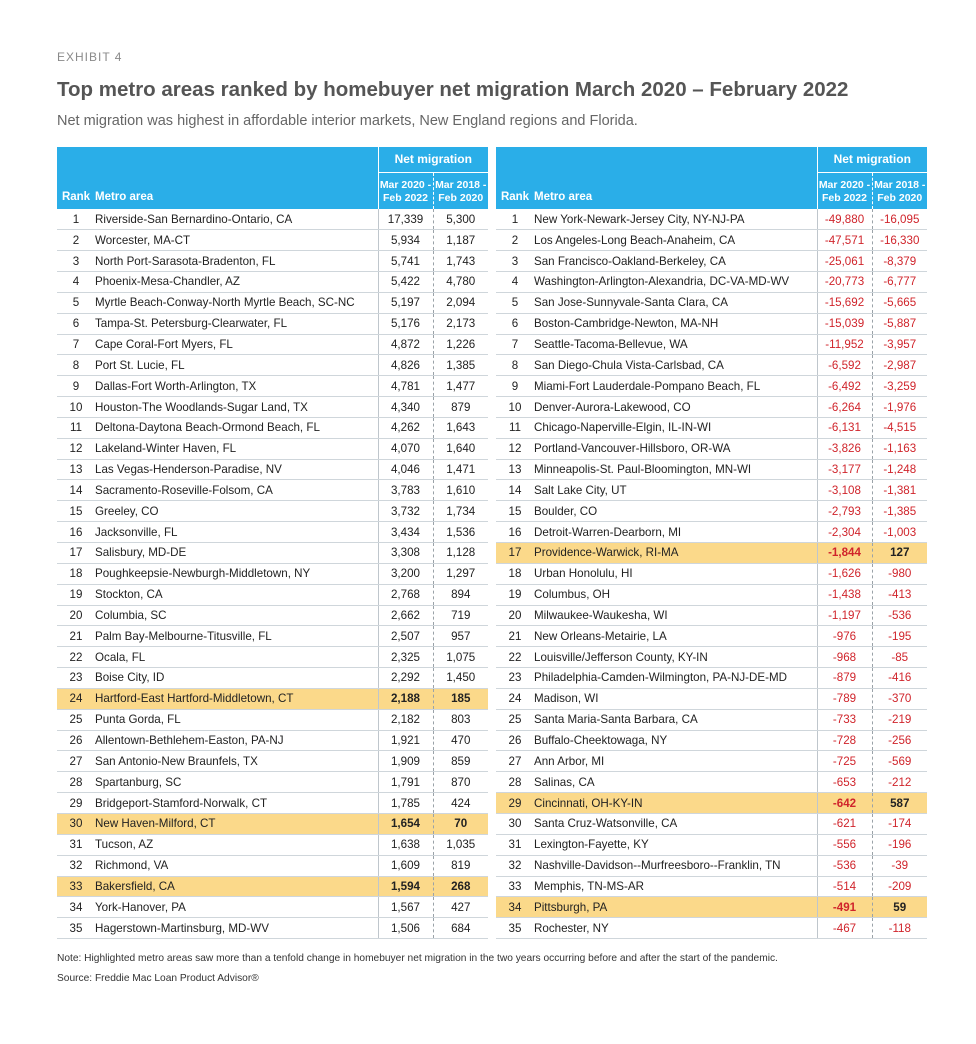 The width and height of the screenshot is (976, 1044). Describe the element at coordinates (844, 761) in the screenshot. I see `net-migration-2020-2022-cell: -725` at that location.